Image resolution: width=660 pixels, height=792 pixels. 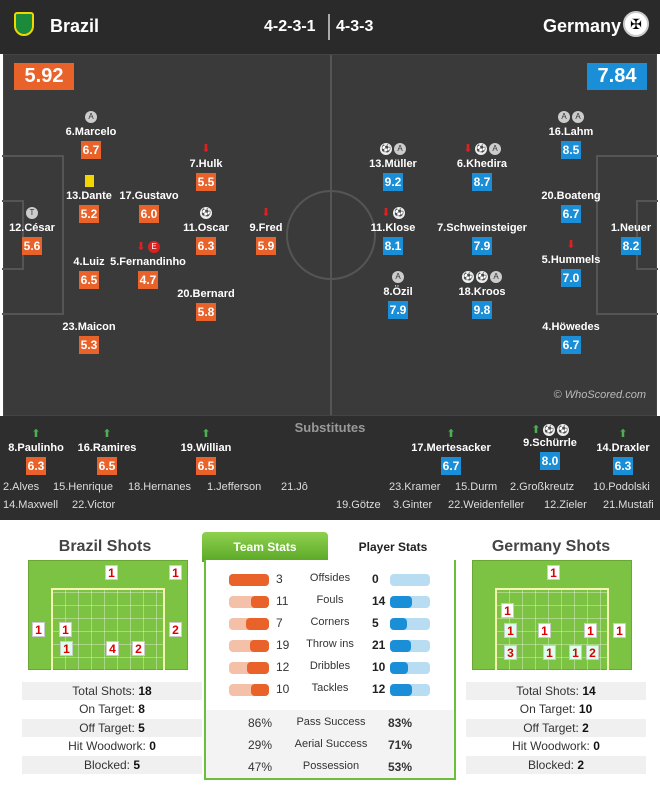 I want to click on sub-rating: 6.5, so click(x=206, y=466).